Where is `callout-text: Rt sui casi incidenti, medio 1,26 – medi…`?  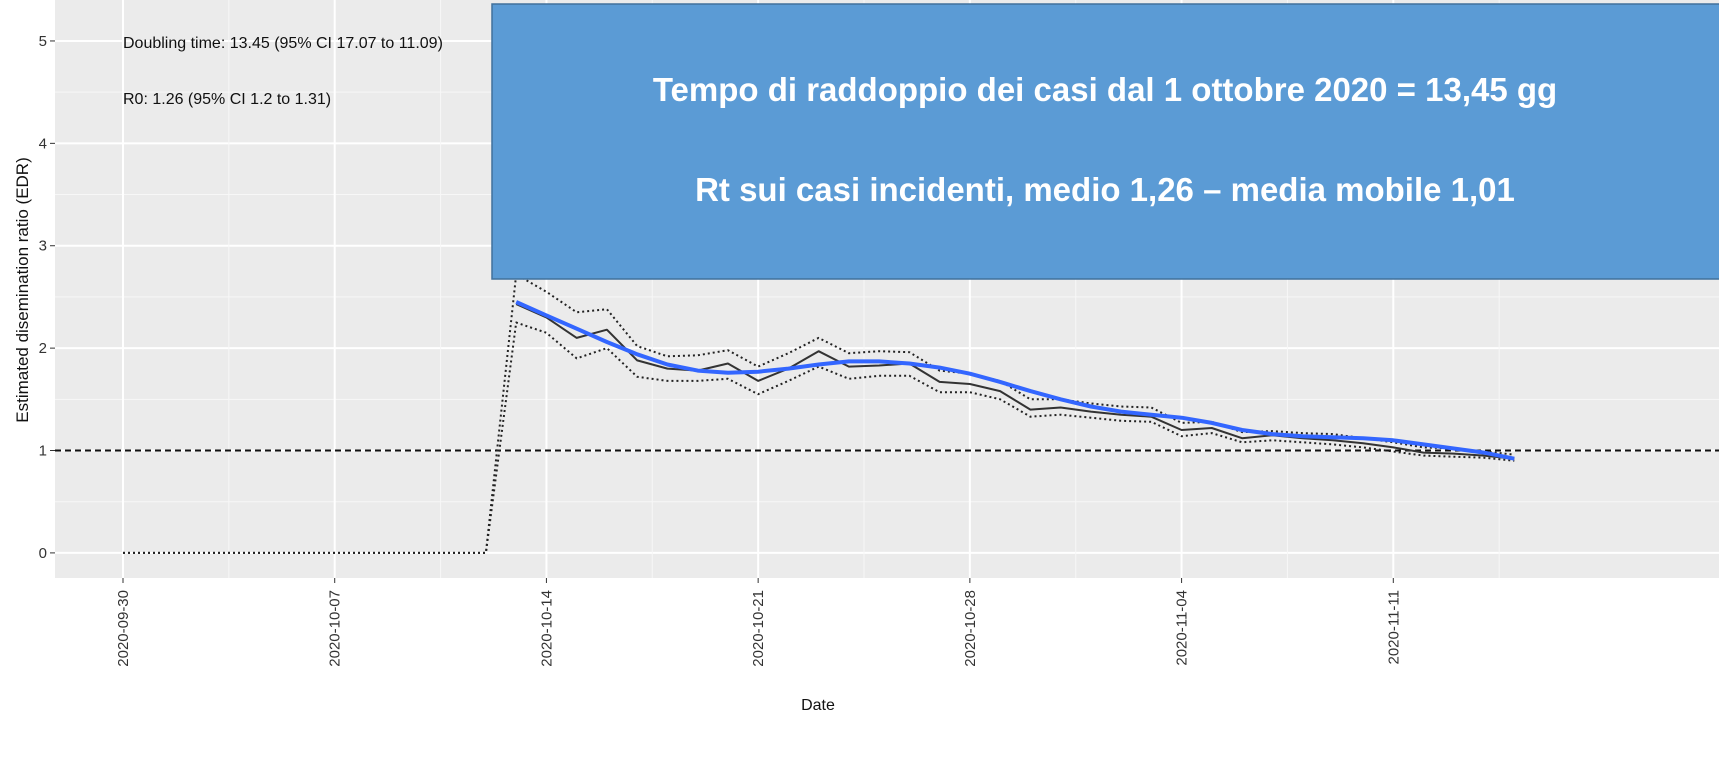 callout-text: Rt sui casi incidenti, medio 1,26 – medi… is located at coordinates (1105, 189).